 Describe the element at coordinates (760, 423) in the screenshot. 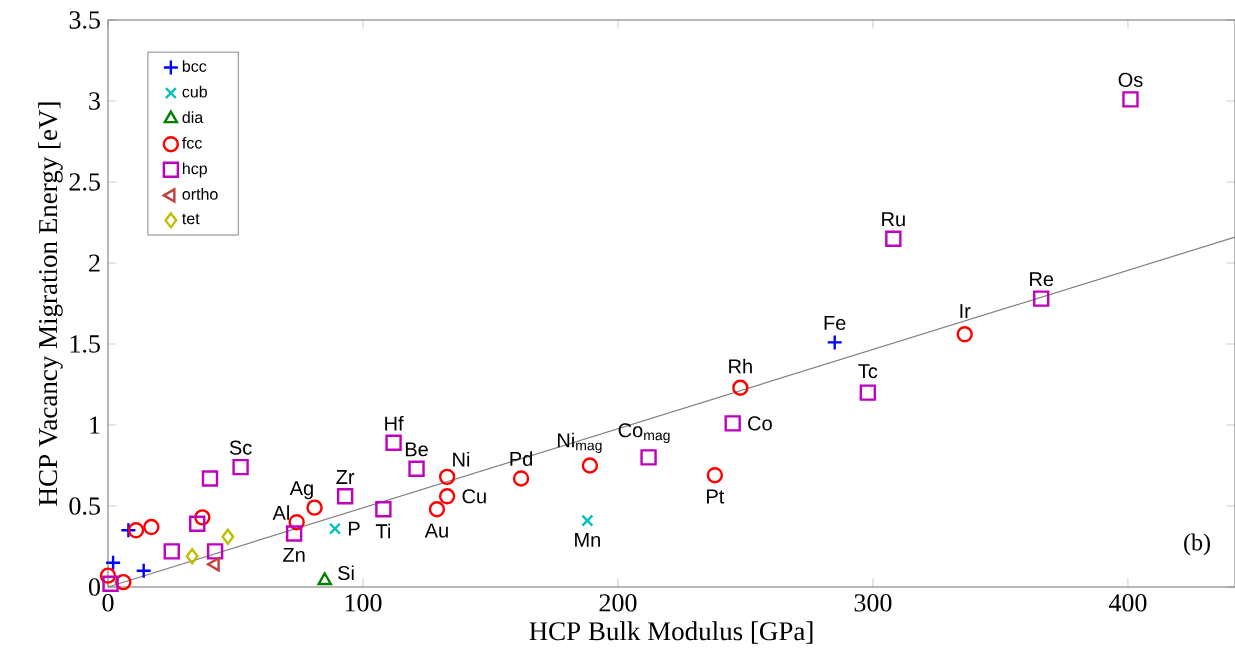

I see `annotation: Co` at that location.